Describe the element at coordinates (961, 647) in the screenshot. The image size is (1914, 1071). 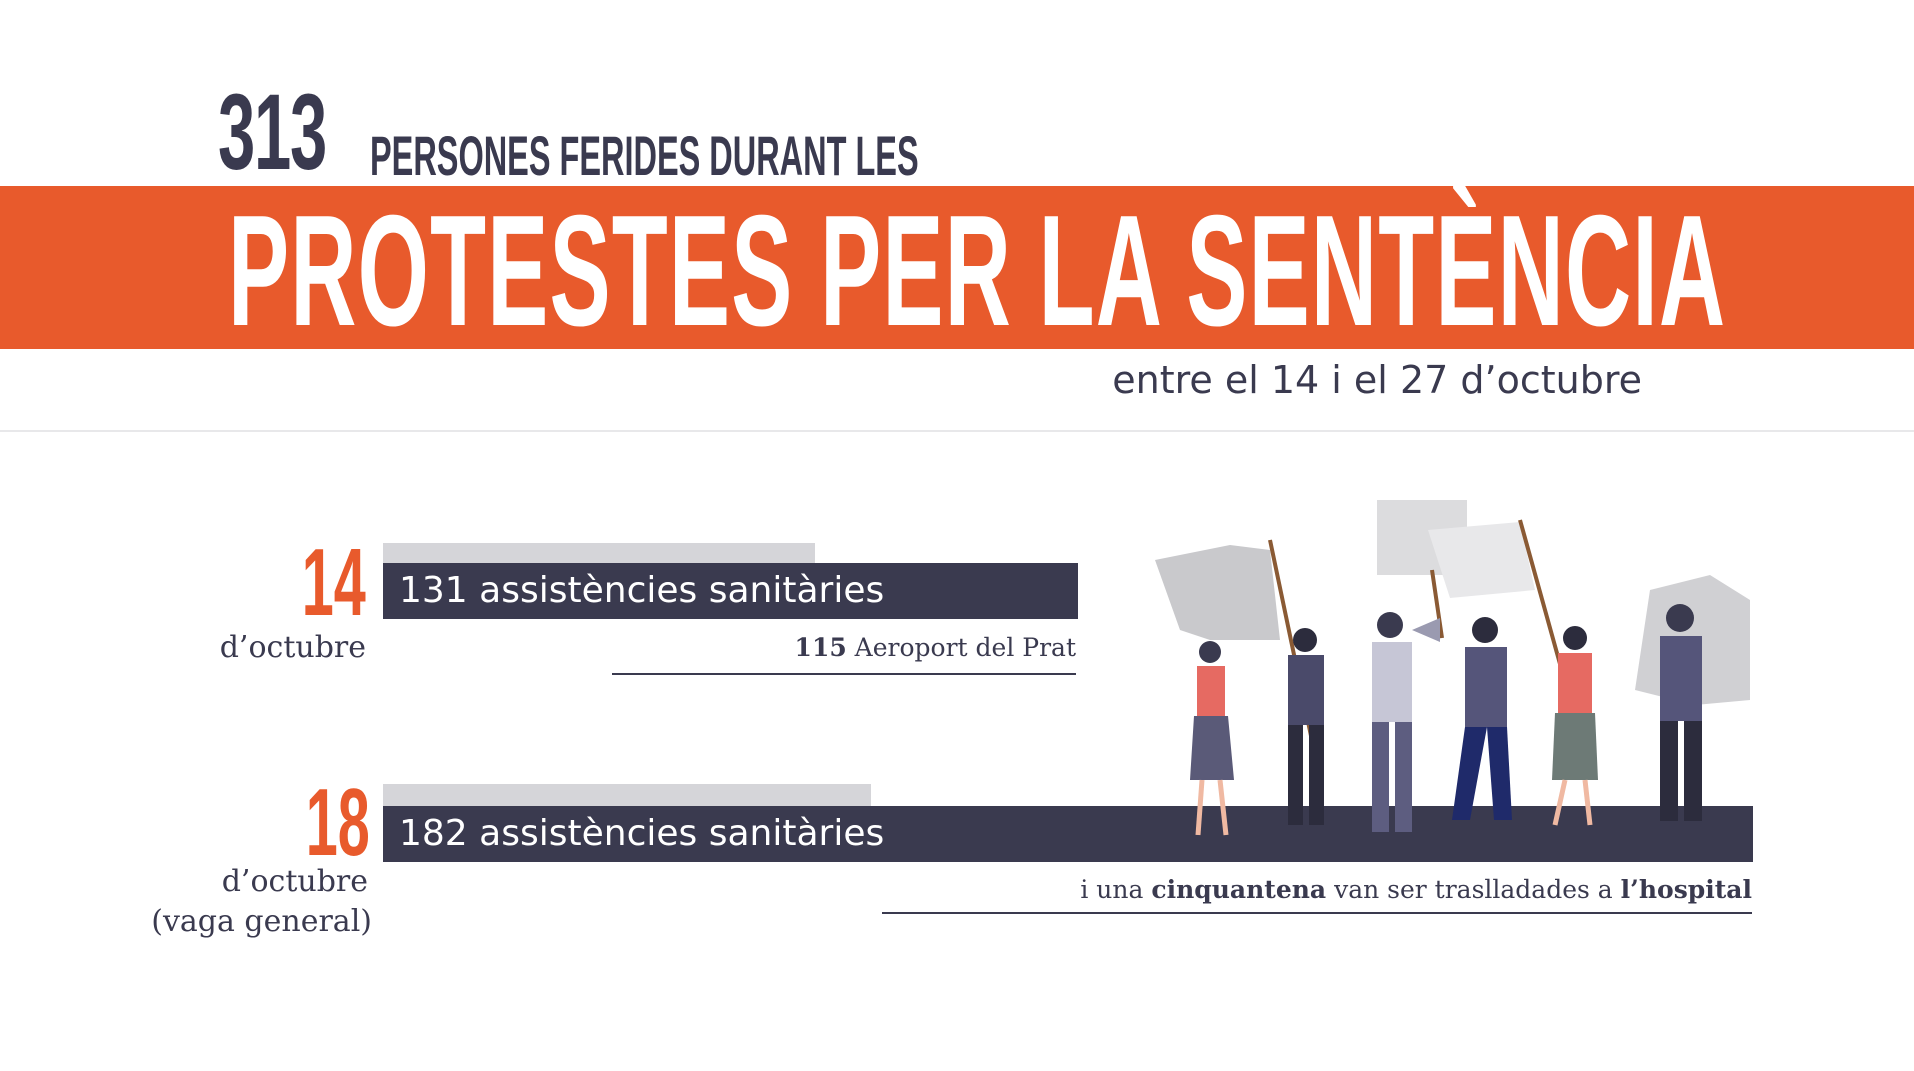
I see `note-14-text: Aeroport del Prat` at that location.